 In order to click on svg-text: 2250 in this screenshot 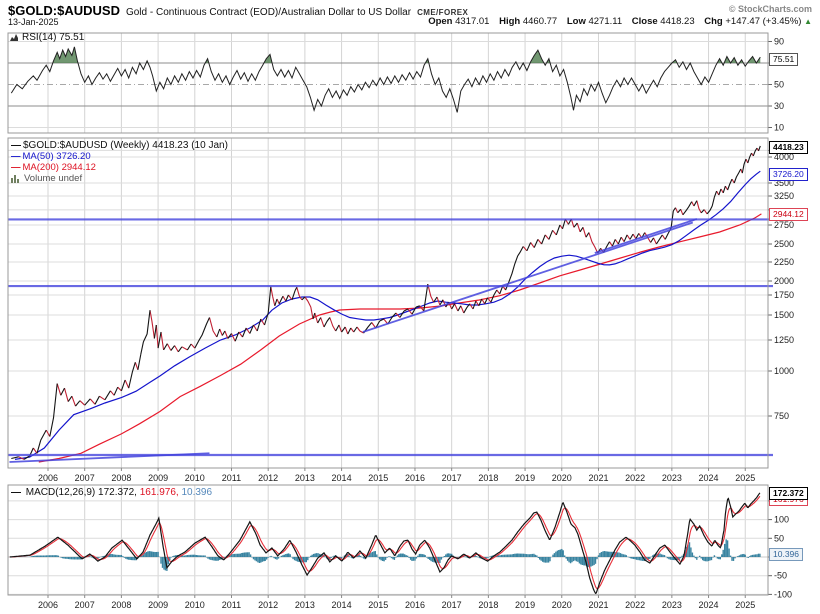, I will do `click(784, 262)`.